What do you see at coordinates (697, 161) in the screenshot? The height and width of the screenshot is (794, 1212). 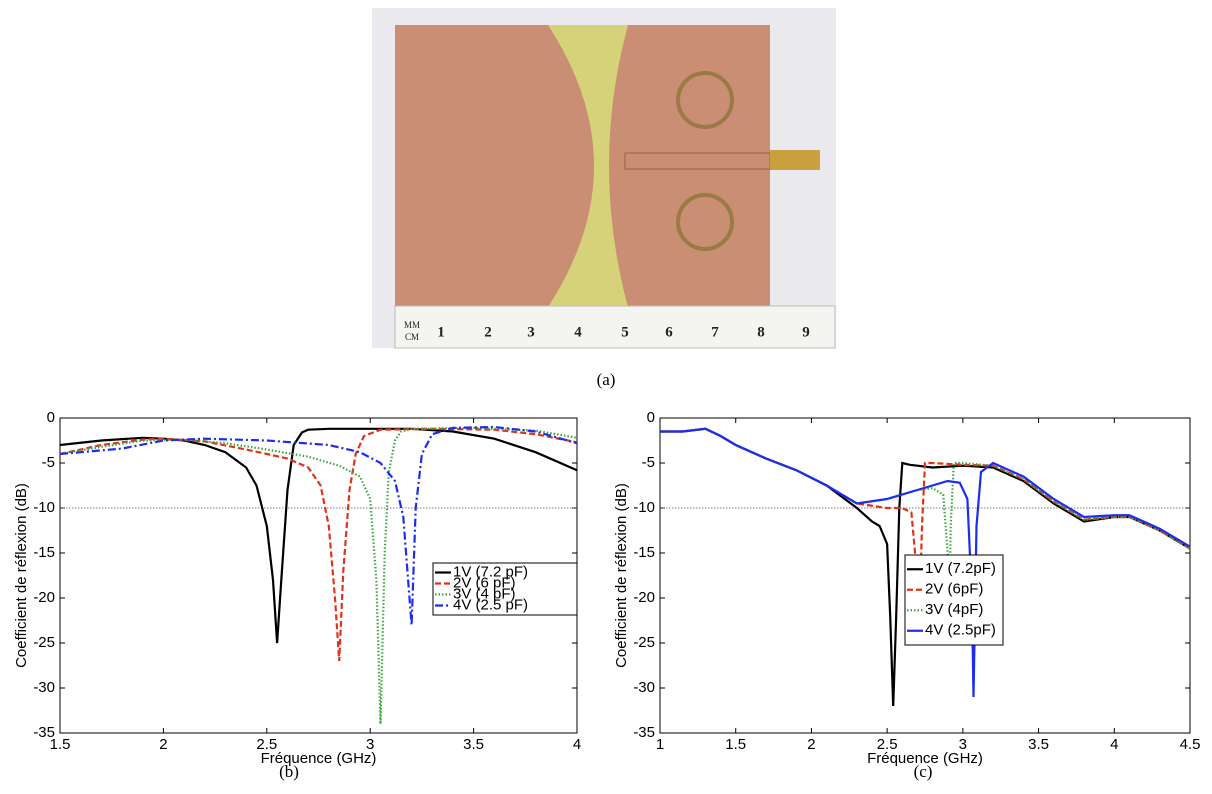 I see `feed-line` at bounding box center [697, 161].